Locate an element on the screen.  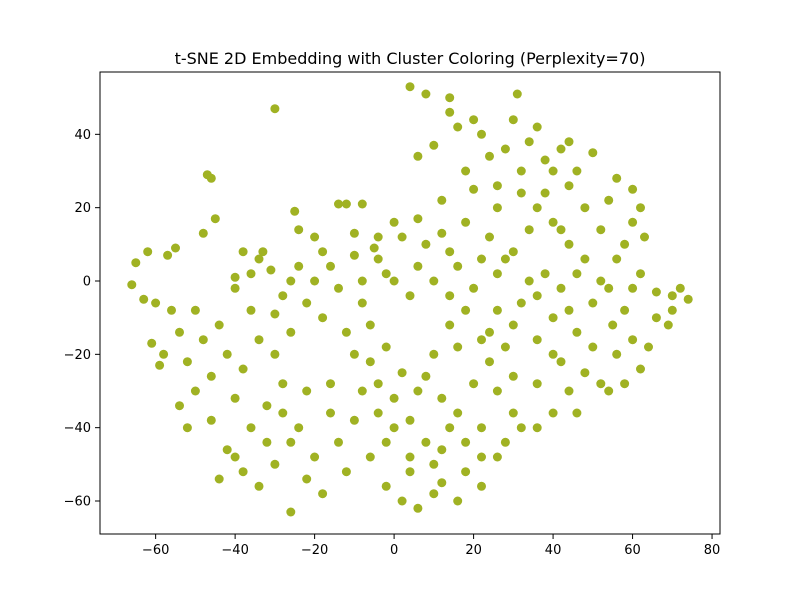
y-tick-label: −60 is located at coordinates (77, 502).